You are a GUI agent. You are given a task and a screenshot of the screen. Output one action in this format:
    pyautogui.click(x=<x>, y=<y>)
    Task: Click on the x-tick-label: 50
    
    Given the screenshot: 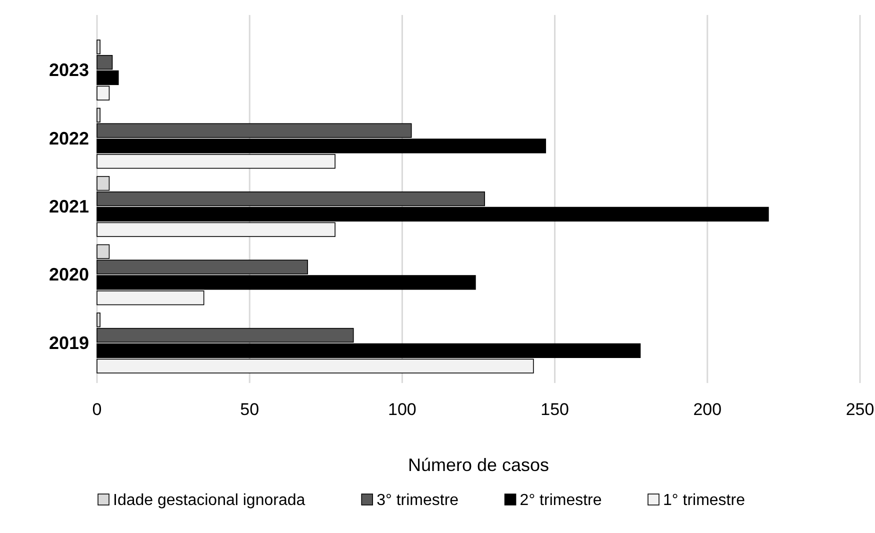 What is the action you would take?
    pyautogui.click(x=250, y=409)
    